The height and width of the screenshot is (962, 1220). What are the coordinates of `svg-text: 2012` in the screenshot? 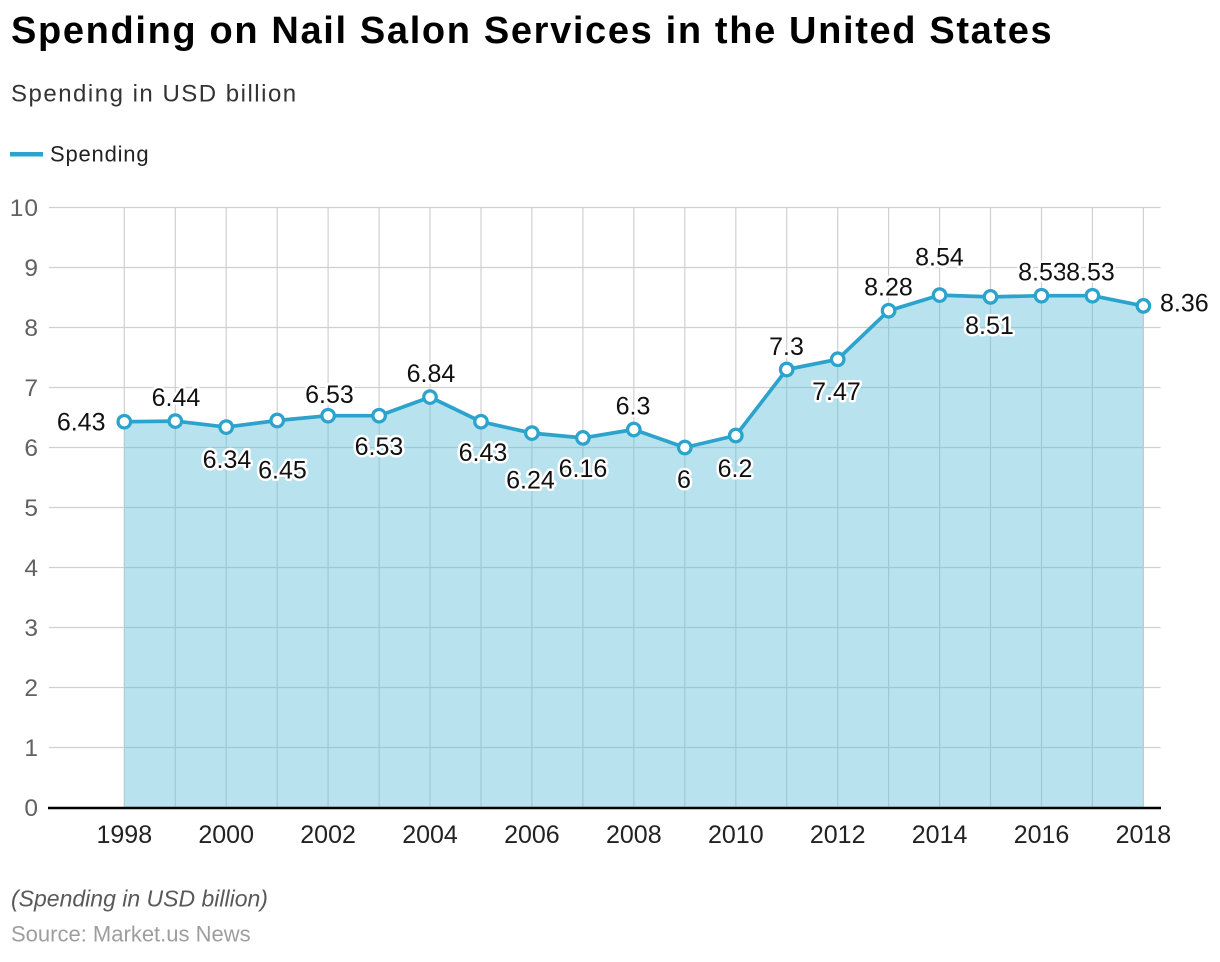 It's located at (838, 835).